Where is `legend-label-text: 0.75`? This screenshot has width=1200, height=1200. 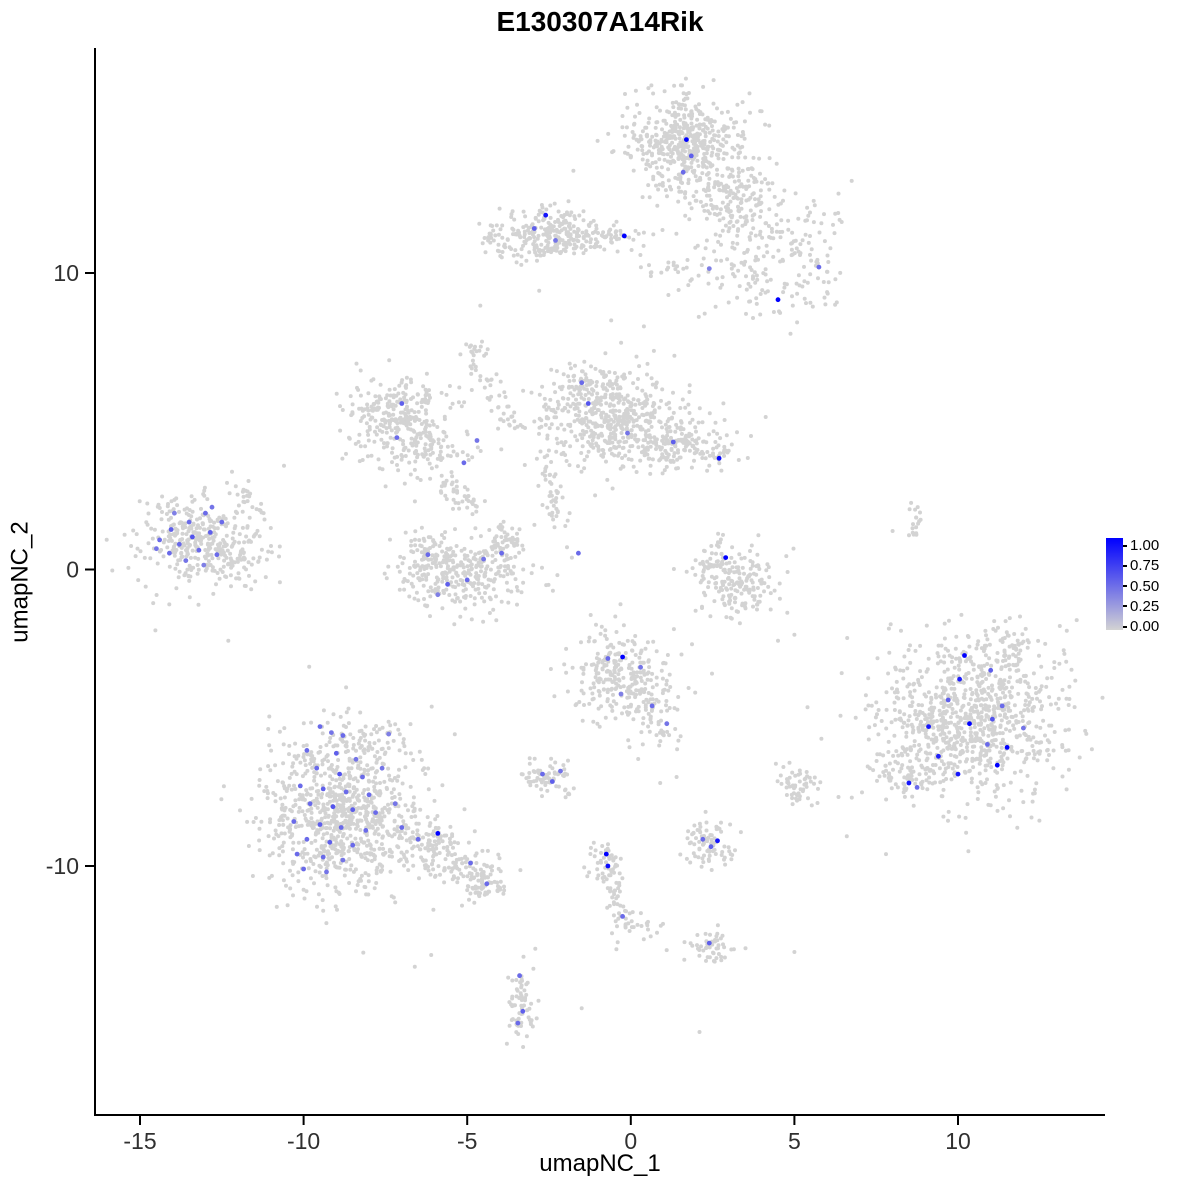
legend-label-text: 0.75 is located at coordinates (1145, 566).